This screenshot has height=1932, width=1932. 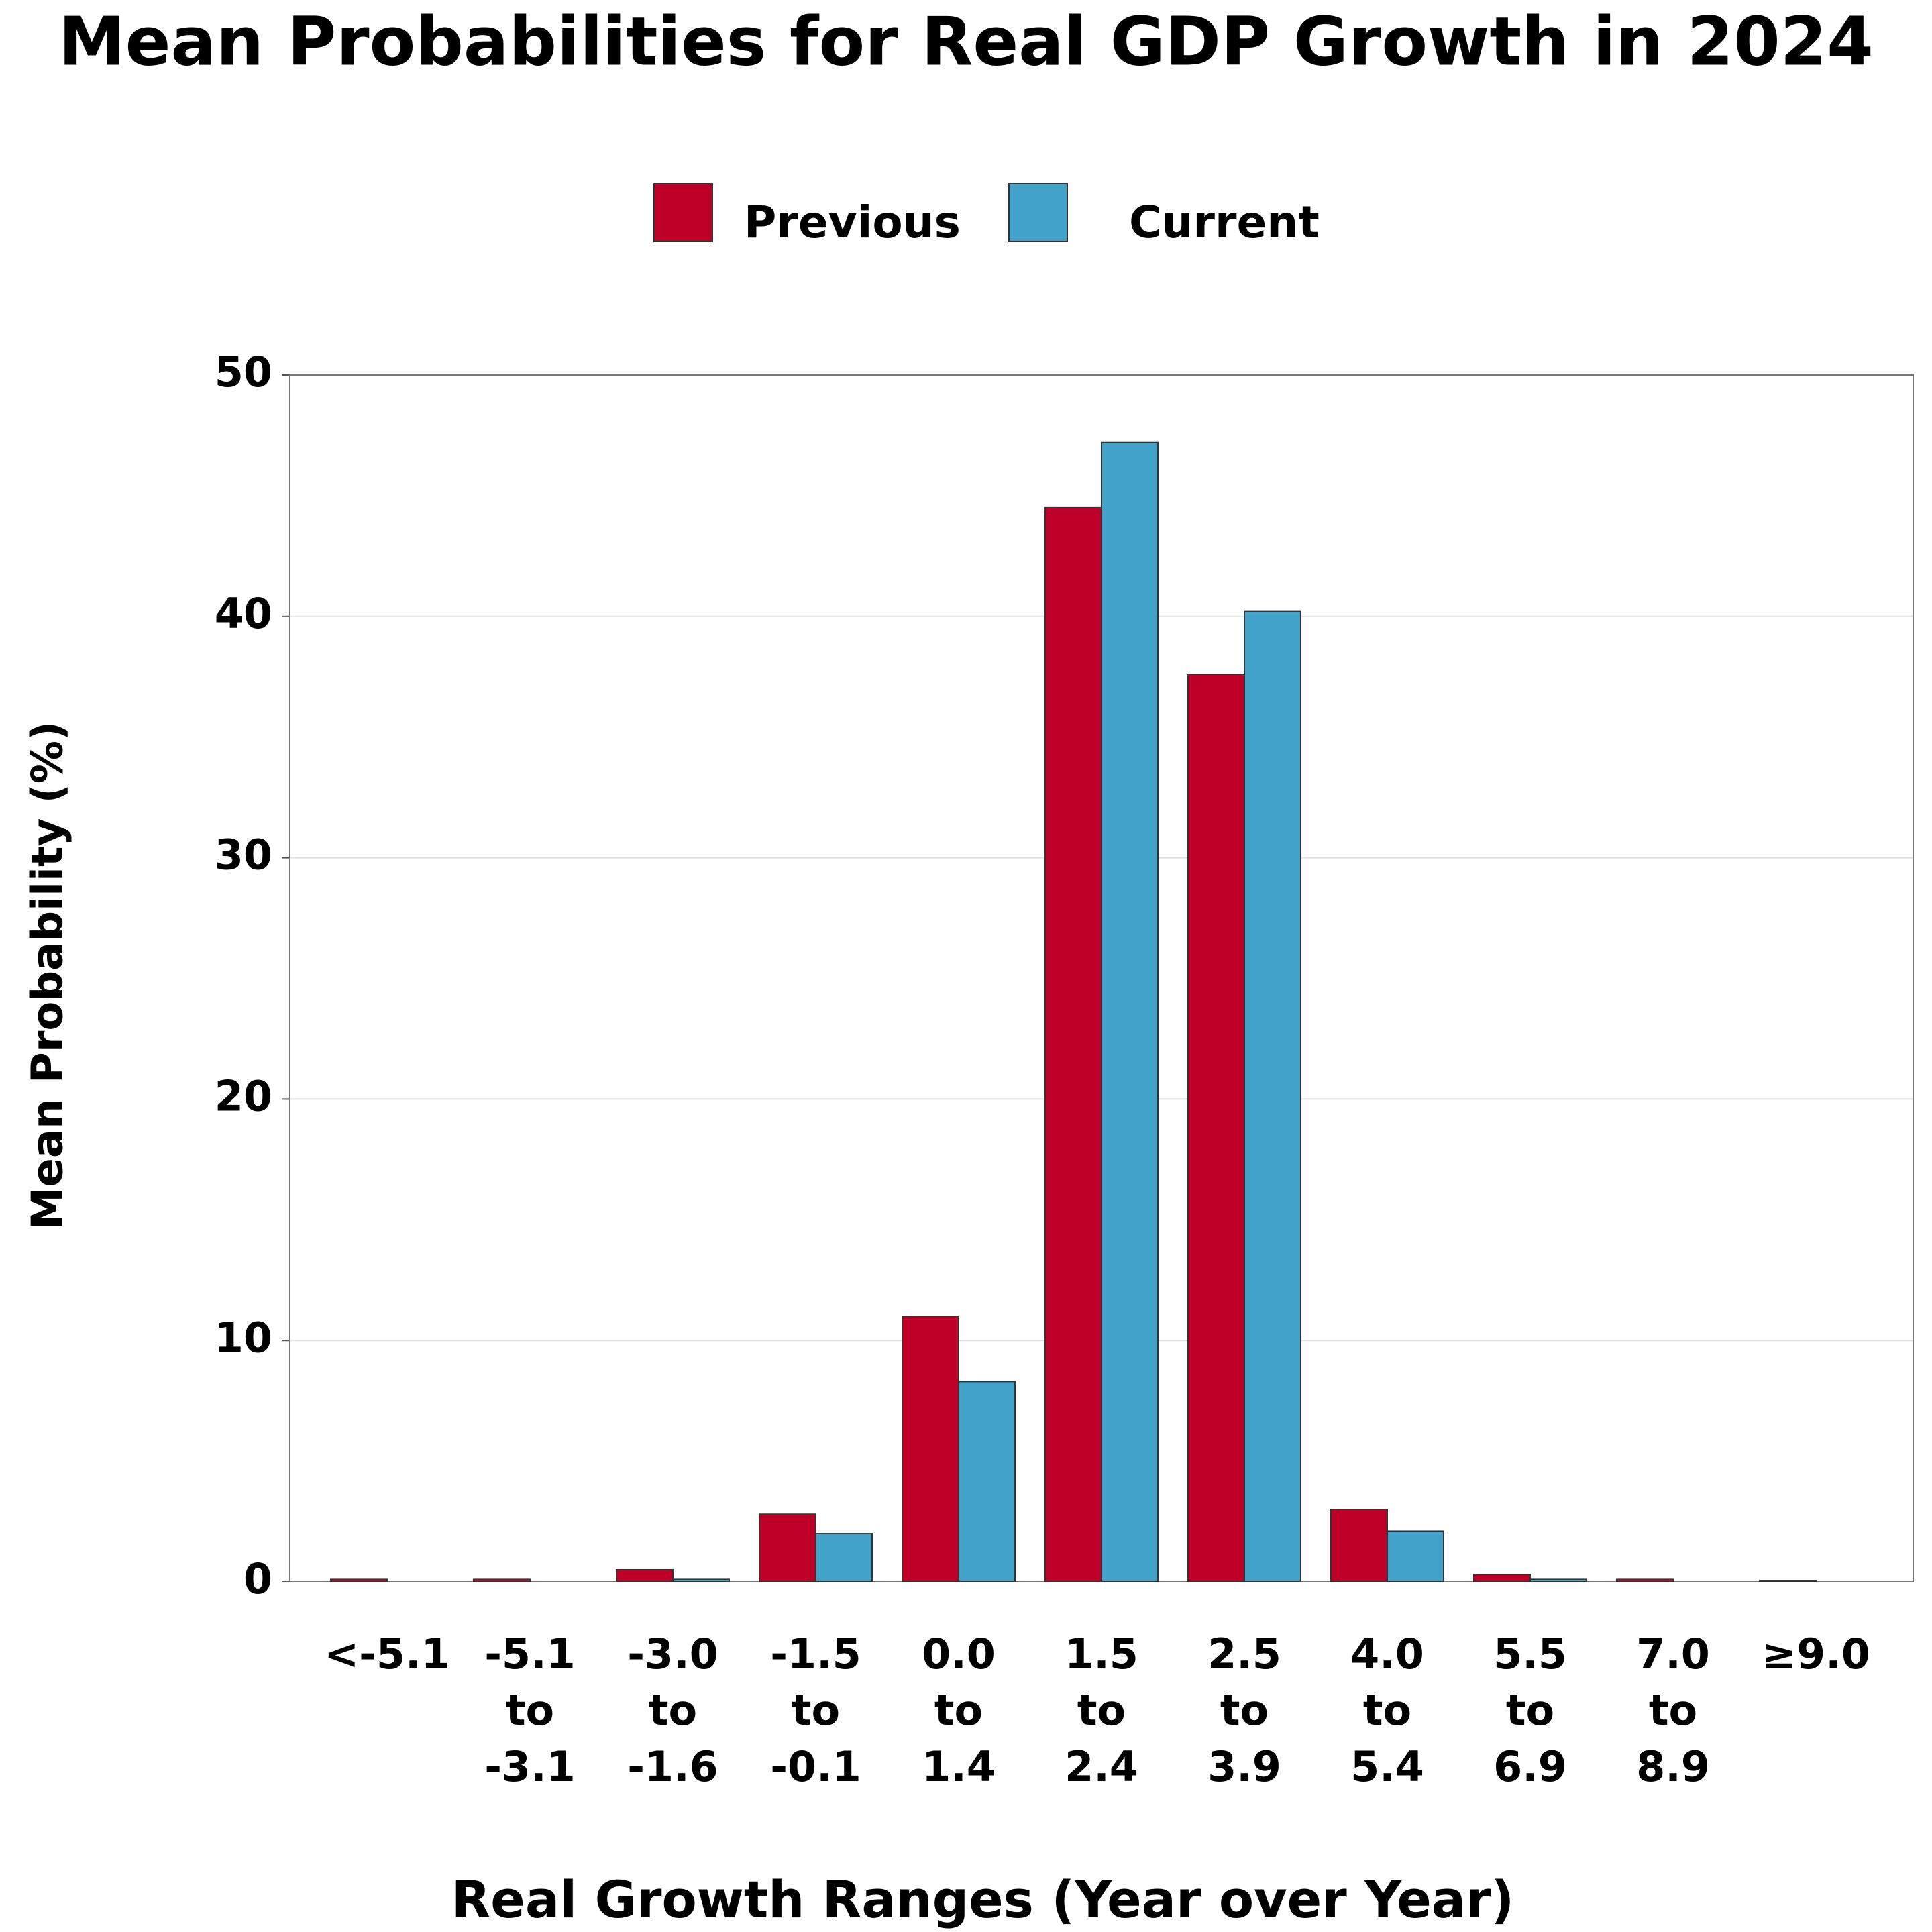 What do you see at coordinates (48, 975) in the screenshot?
I see `y-axis-label: Mean Probability (%)` at bounding box center [48, 975].